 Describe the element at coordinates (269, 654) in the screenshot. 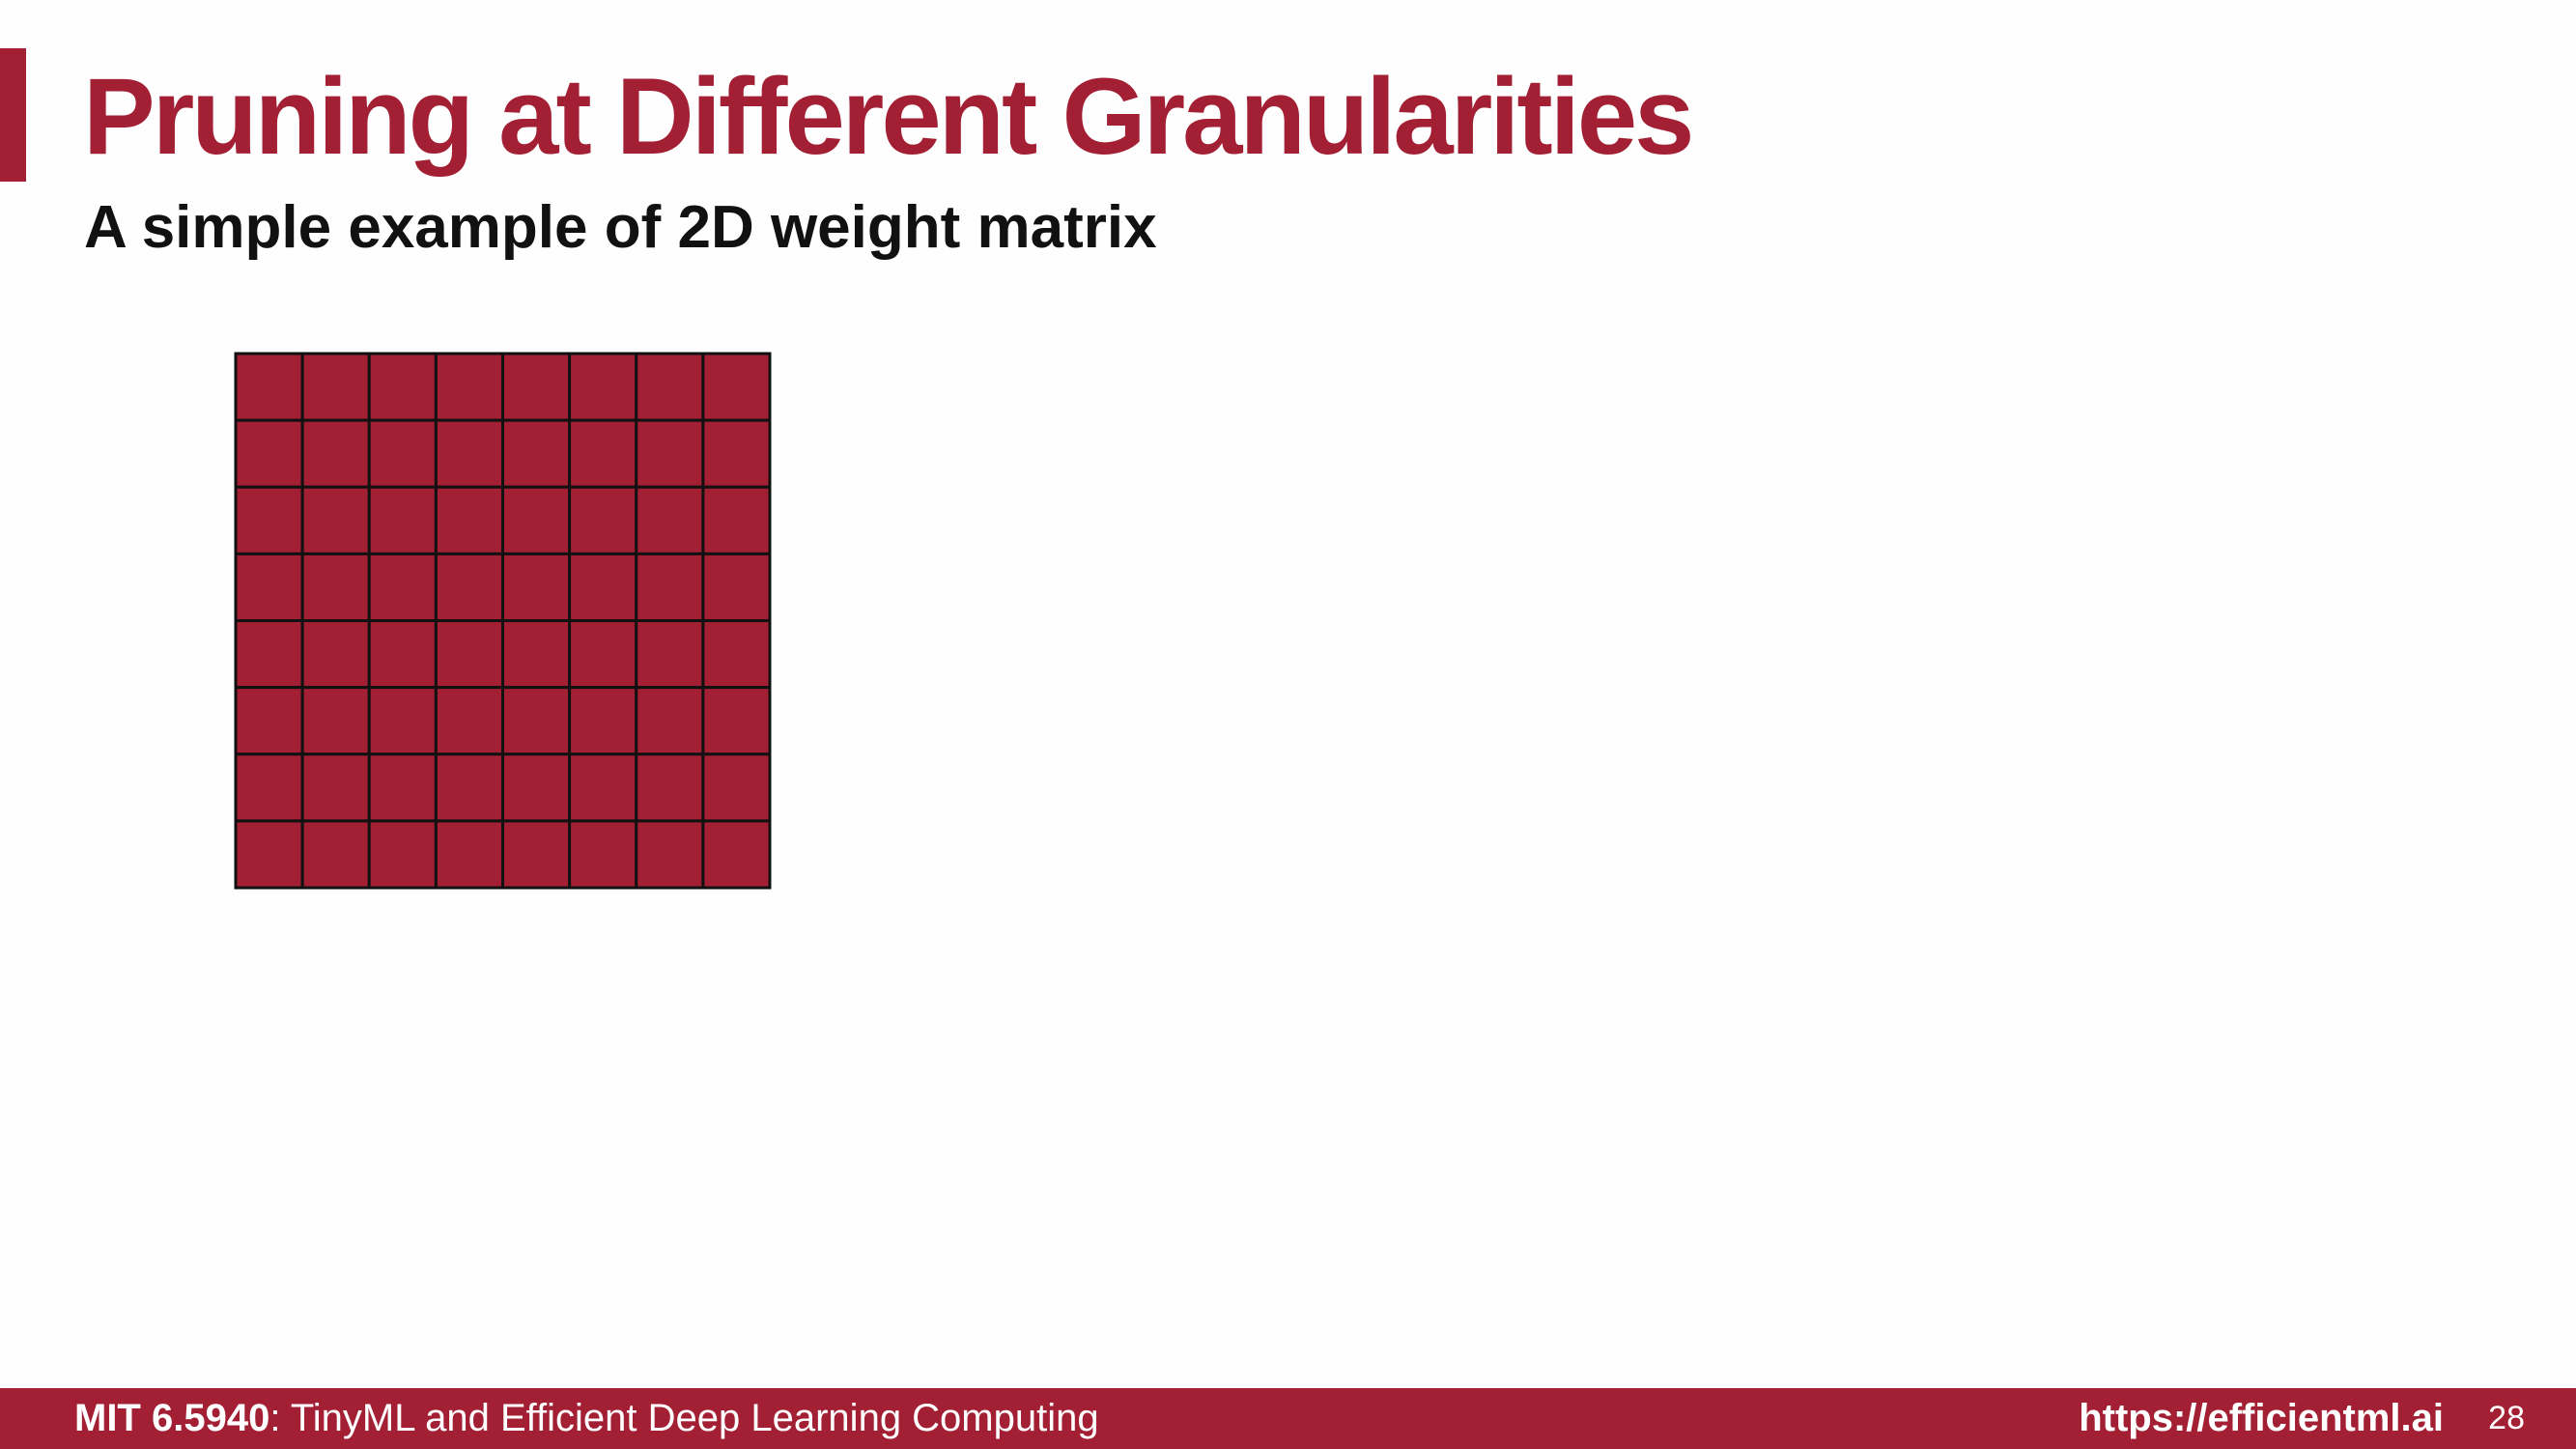

I see `matrix-cell-r4-c0` at that location.